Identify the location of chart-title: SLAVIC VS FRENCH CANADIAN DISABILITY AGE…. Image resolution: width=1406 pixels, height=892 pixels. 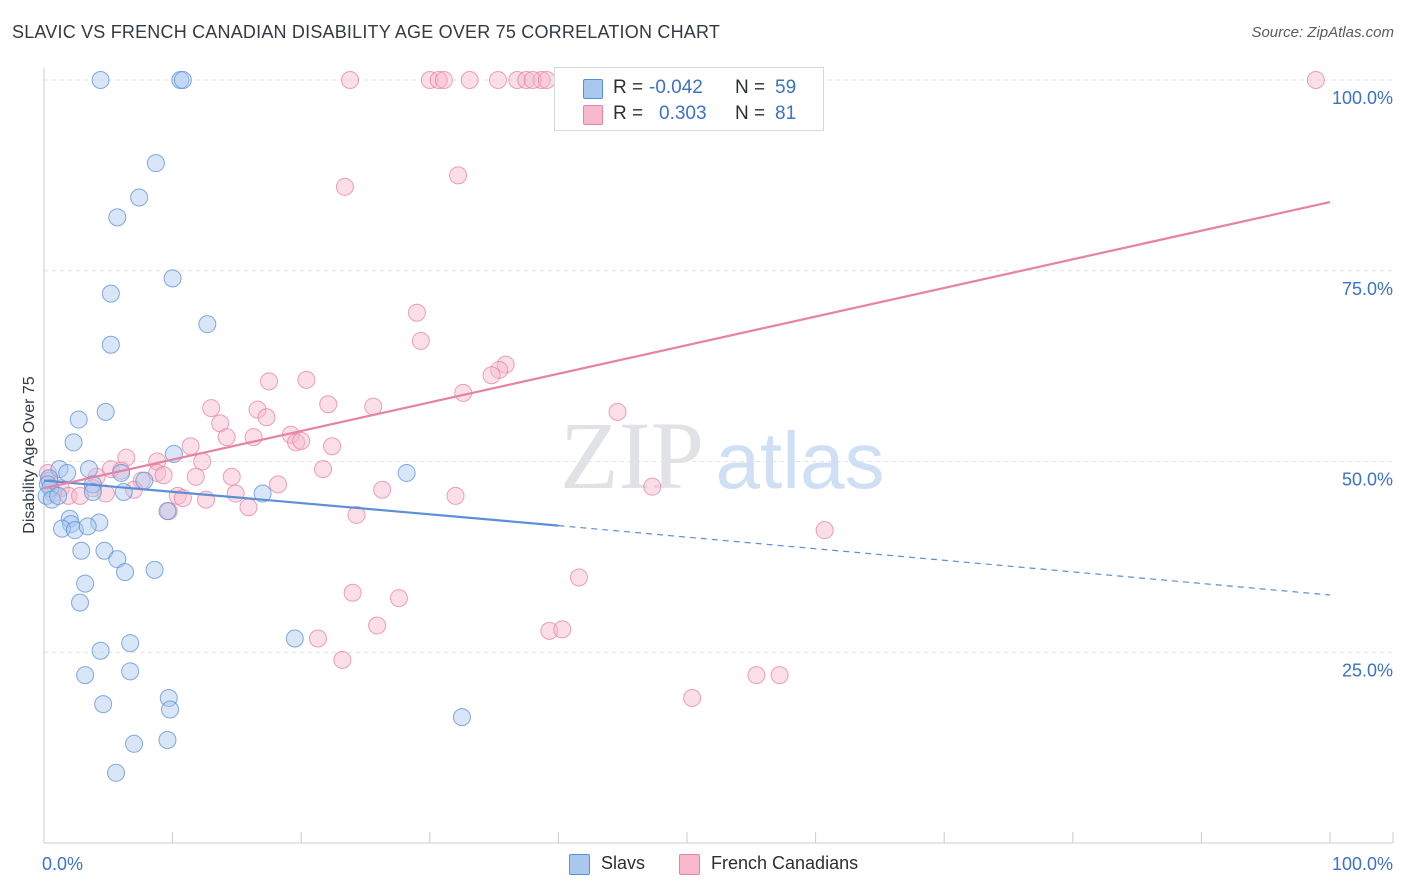
(366, 32).